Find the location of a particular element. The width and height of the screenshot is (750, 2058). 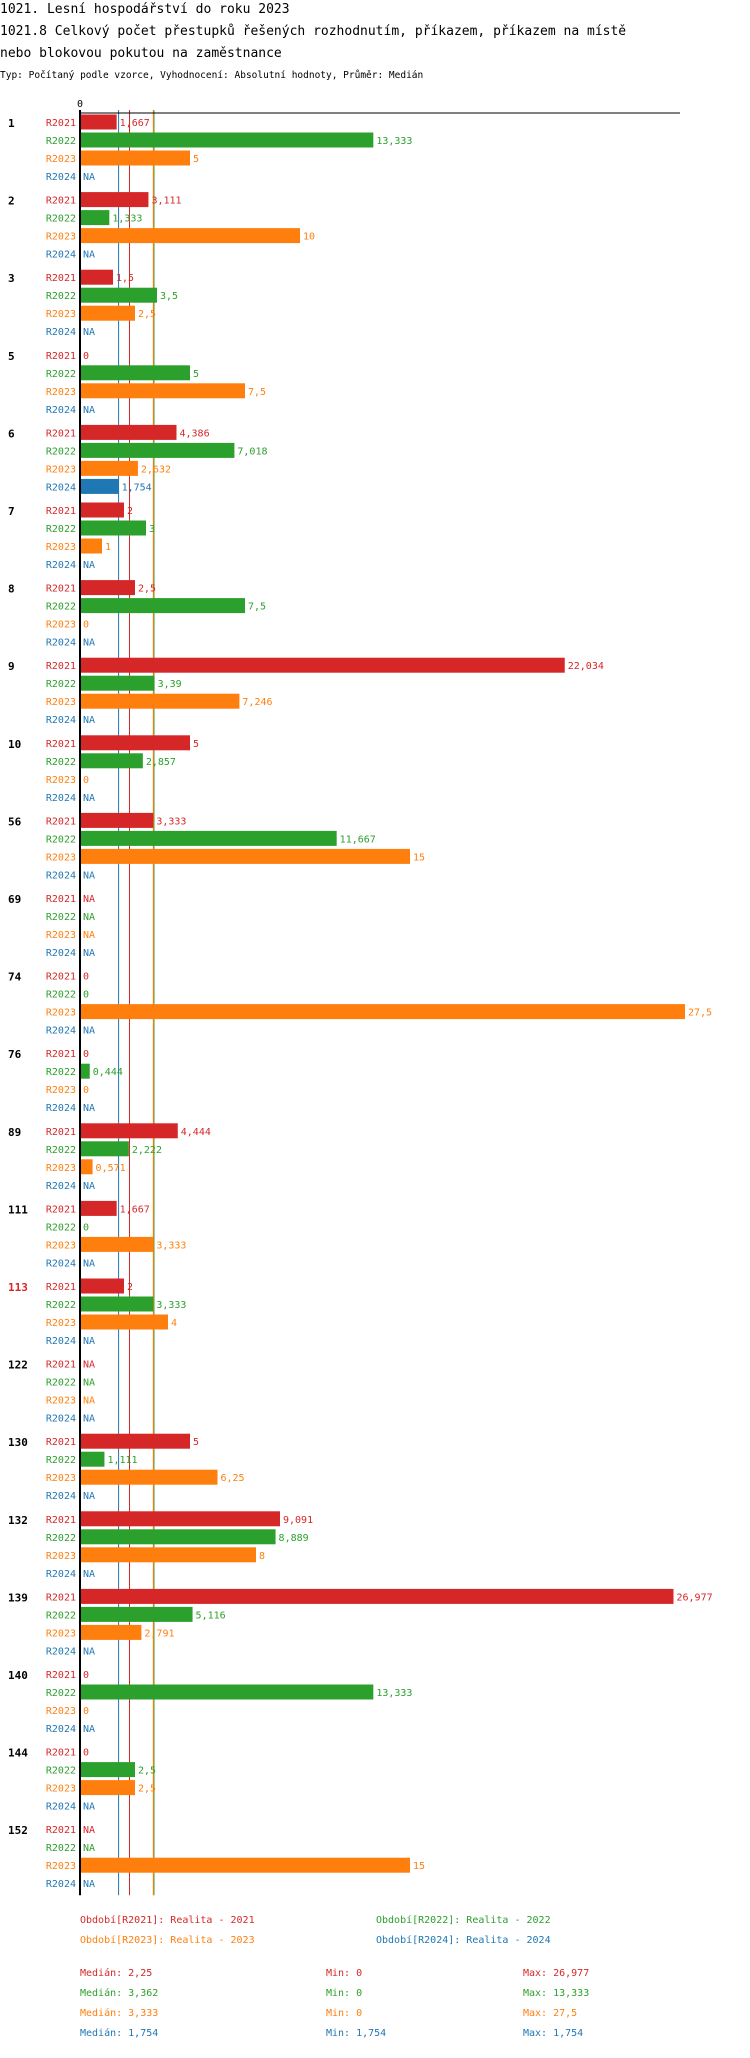

data-label-122-r2024: NA is located at coordinates (89, 1419).